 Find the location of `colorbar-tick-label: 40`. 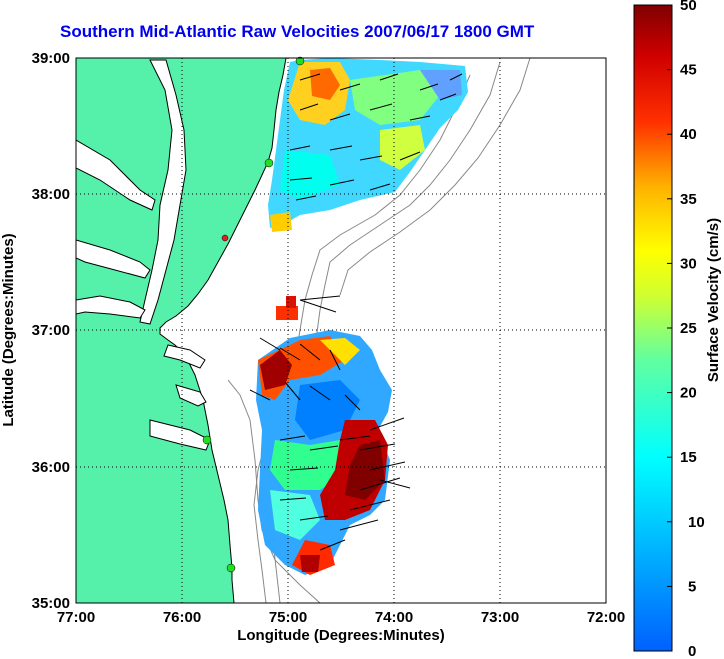

colorbar-tick-label: 40 is located at coordinates (688, 134).